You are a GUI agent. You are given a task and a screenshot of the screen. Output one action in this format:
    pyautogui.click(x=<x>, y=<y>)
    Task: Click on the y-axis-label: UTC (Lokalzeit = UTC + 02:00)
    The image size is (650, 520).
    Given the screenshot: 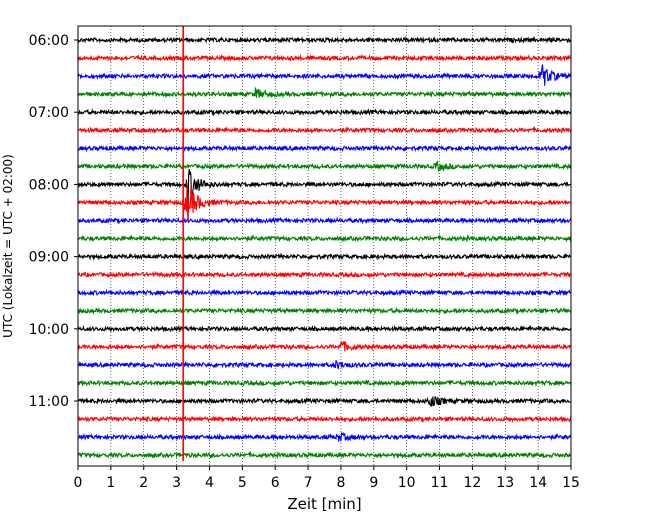 What is the action you would take?
    pyautogui.click(x=8, y=246)
    